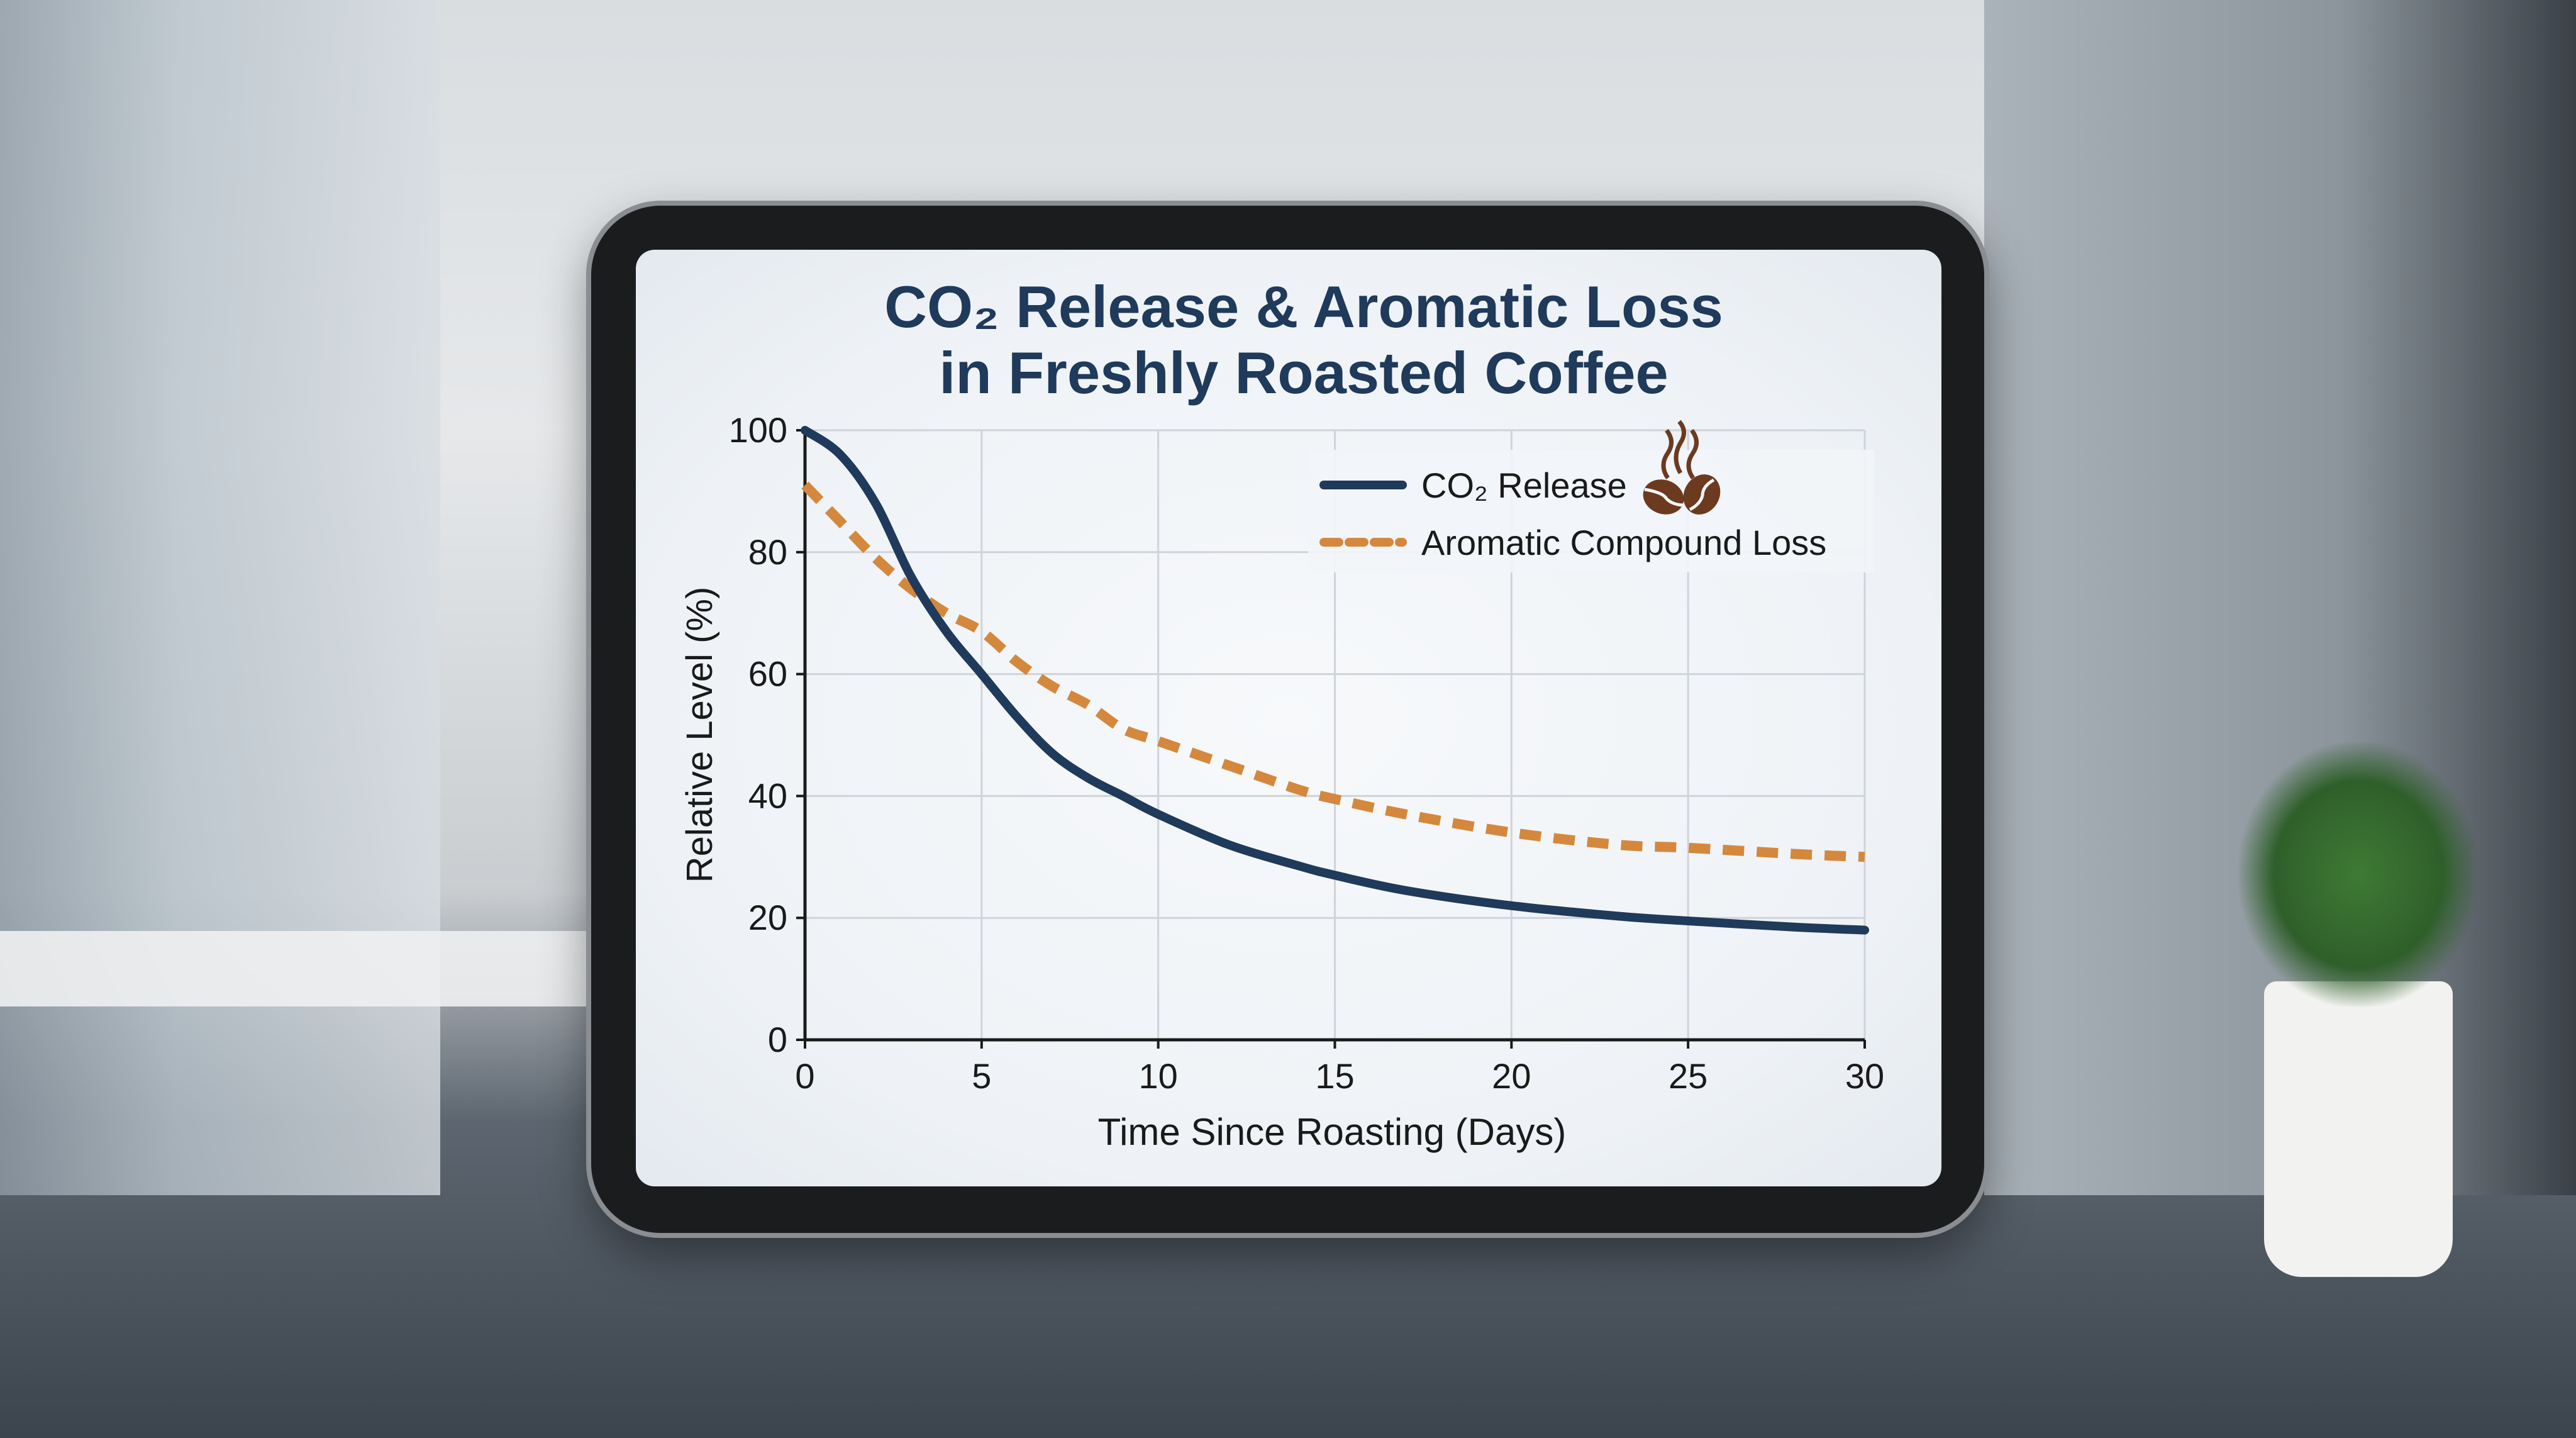  What do you see at coordinates (1623, 542) in the screenshot?
I see `legend-label-aroma: Aromatic Compound Loss` at bounding box center [1623, 542].